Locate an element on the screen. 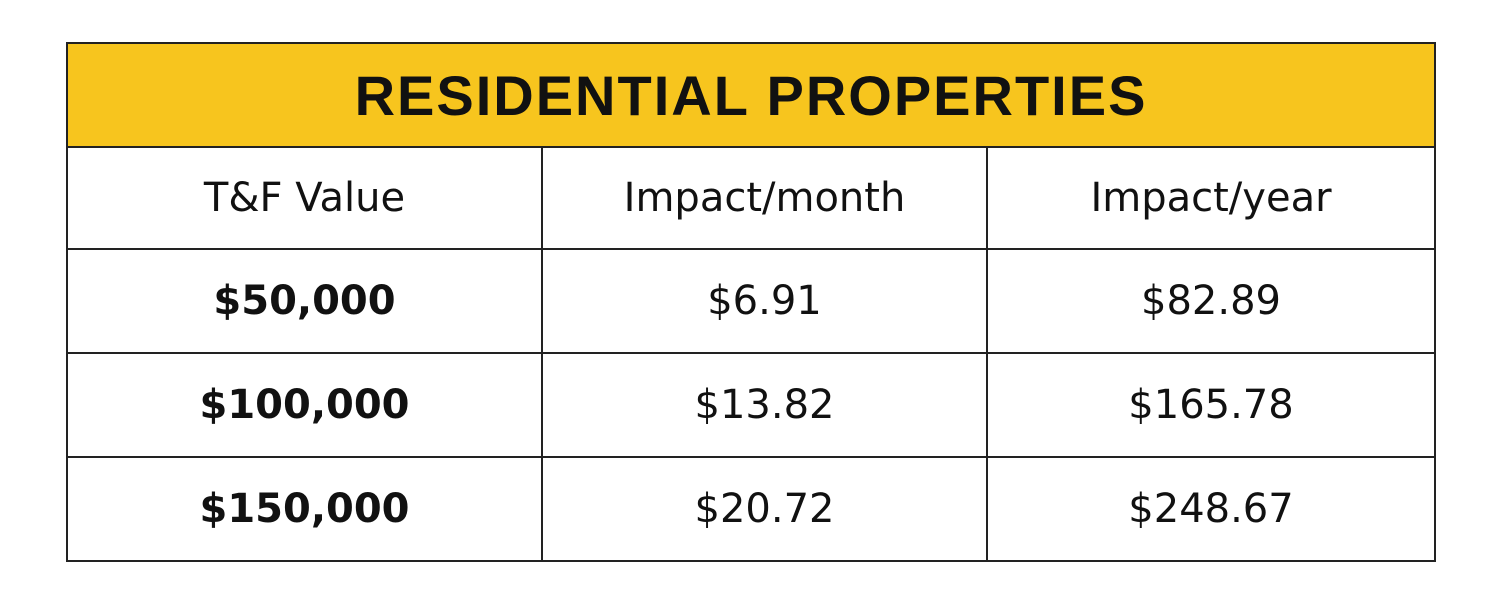  tf-value-cell: $150,000 is located at coordinates (304, 509).